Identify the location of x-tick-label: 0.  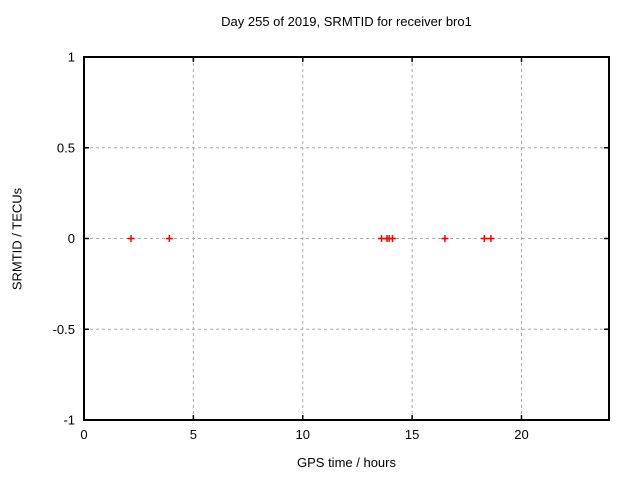
(83, 434).